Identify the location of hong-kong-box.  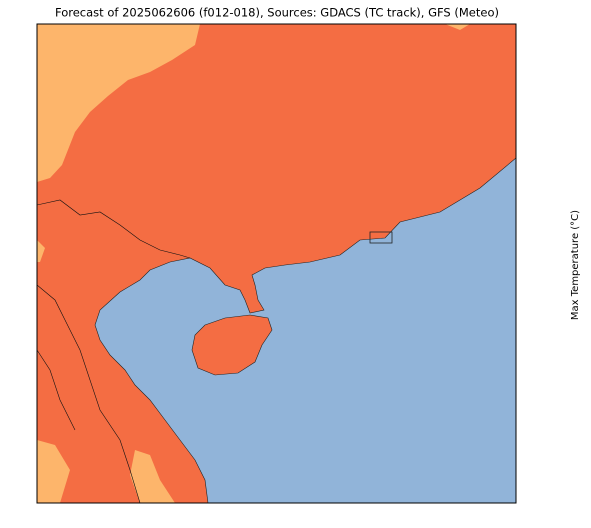
(381, 237).